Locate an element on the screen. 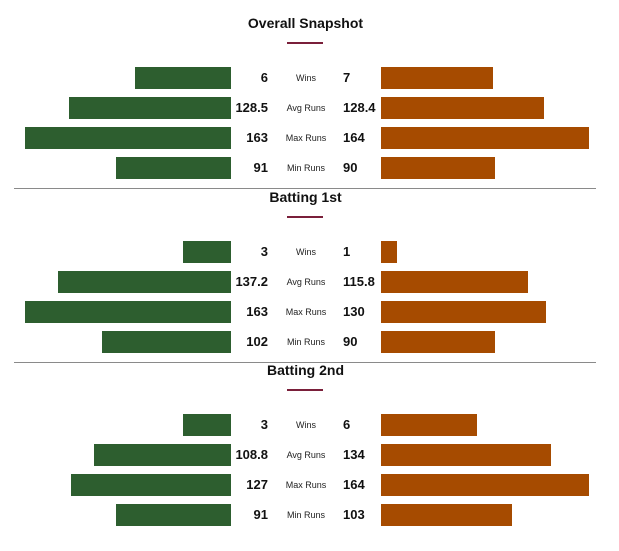 This screenshot has height=551, width=619. value-right: 128.4 is located at coordinates (359, 107).